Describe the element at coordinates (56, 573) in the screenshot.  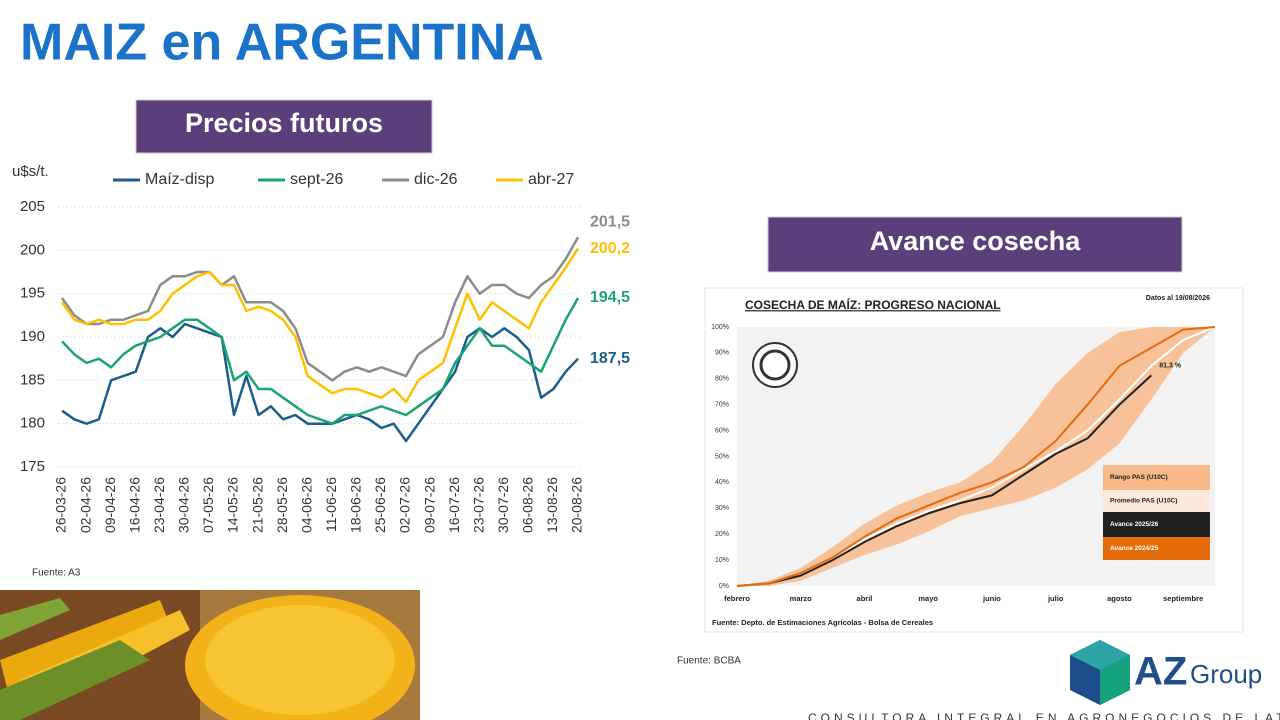
I see `source: Fuente: A3` at that location.